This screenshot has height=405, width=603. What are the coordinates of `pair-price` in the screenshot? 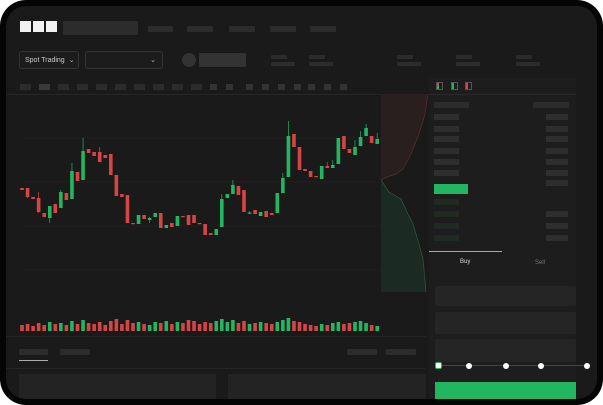 It's located at (222, 60).